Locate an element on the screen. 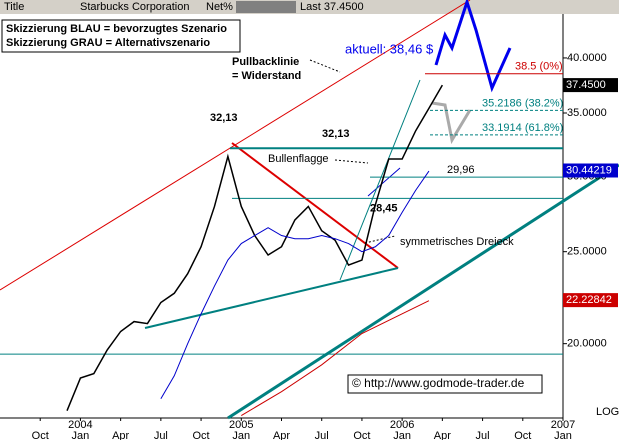 The height and width of the screenshot is (440, 619). support-line is located at coordinates (380, 180).